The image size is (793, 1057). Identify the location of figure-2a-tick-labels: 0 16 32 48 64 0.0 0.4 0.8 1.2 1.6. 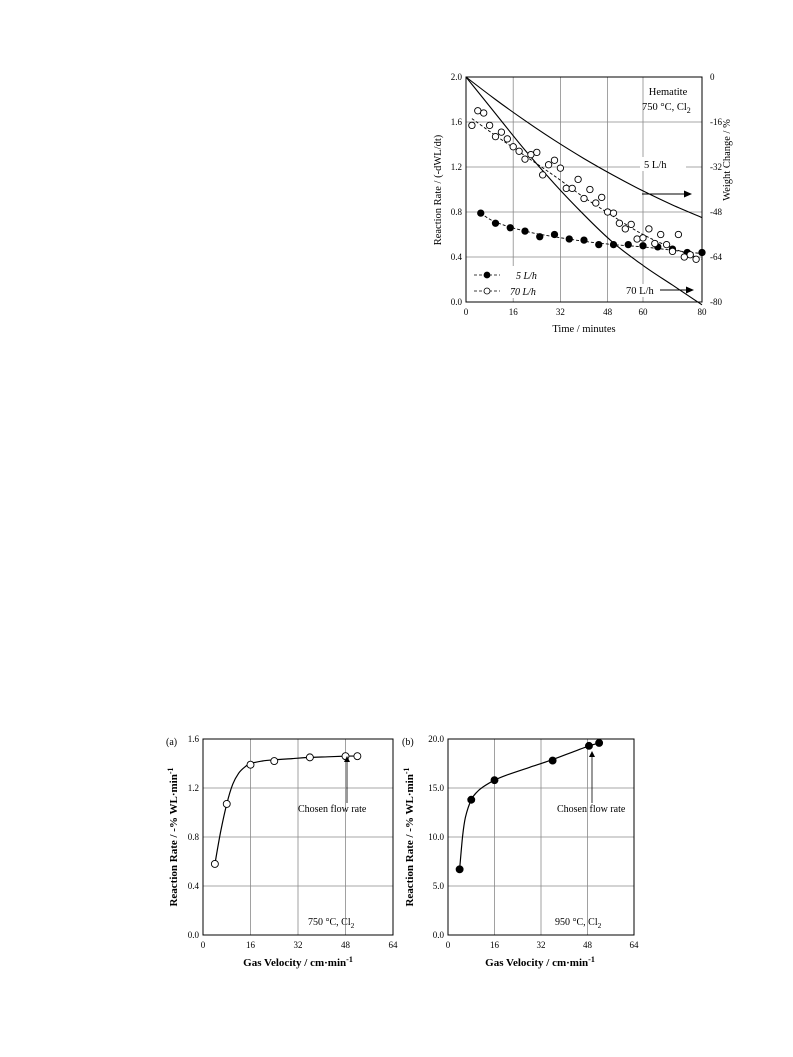
(293, 842).